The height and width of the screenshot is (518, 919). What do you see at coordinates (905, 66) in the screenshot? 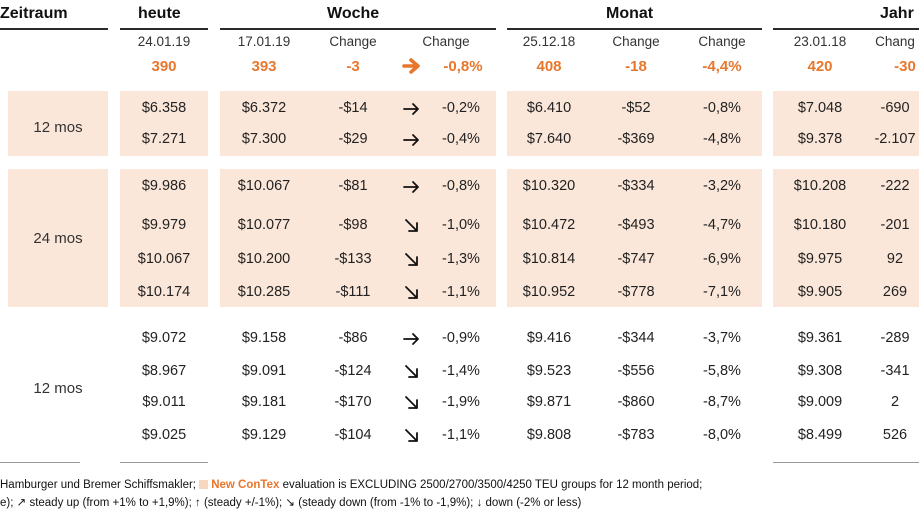
I see `index-jahr-abs: -30` at bounding box center [905, 66].